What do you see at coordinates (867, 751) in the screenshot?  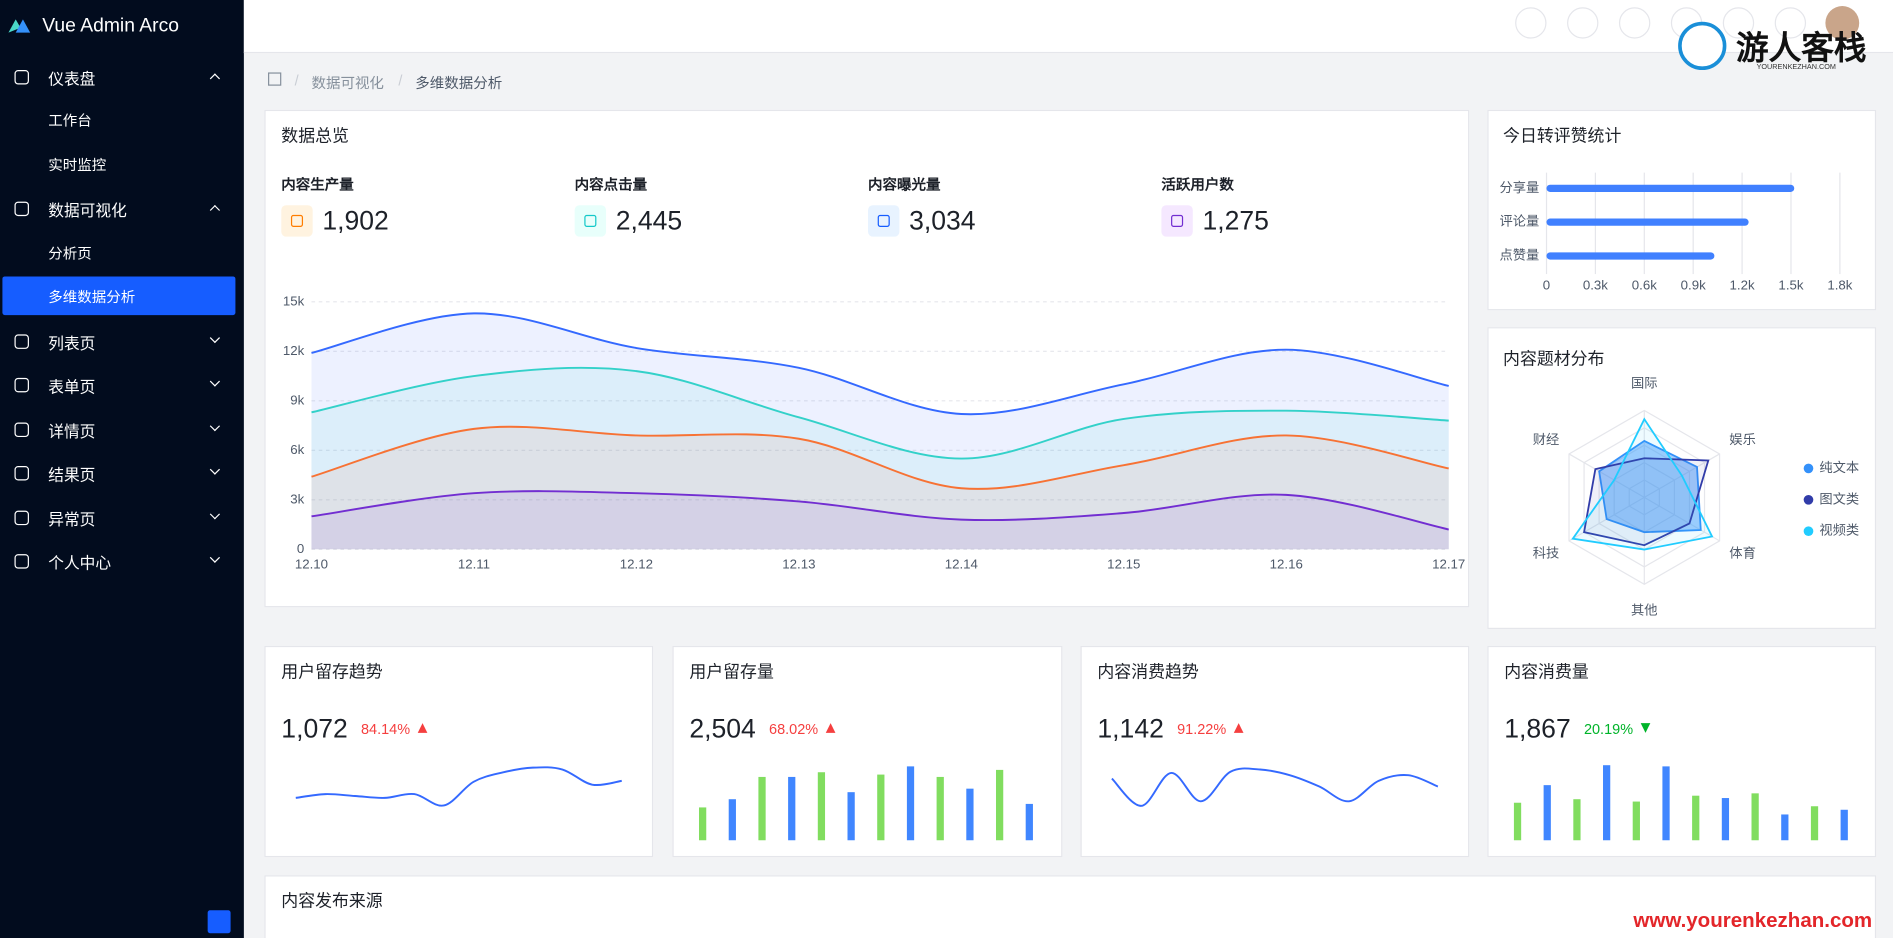 I see `mini-card: 用户留存量 2,504 68.02%` at bounding box center [867, 751].